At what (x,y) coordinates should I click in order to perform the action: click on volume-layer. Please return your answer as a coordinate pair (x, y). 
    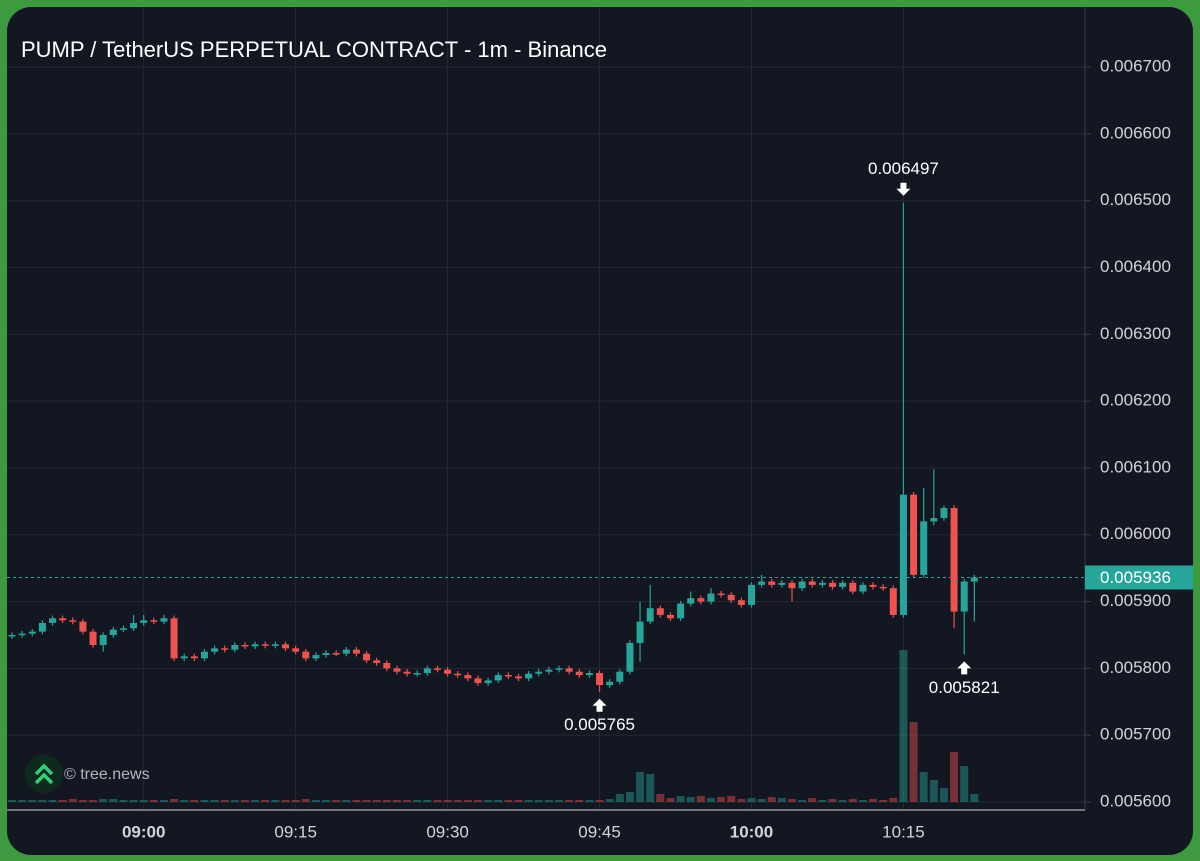
    Looking at the image, I should click on (493, 726).